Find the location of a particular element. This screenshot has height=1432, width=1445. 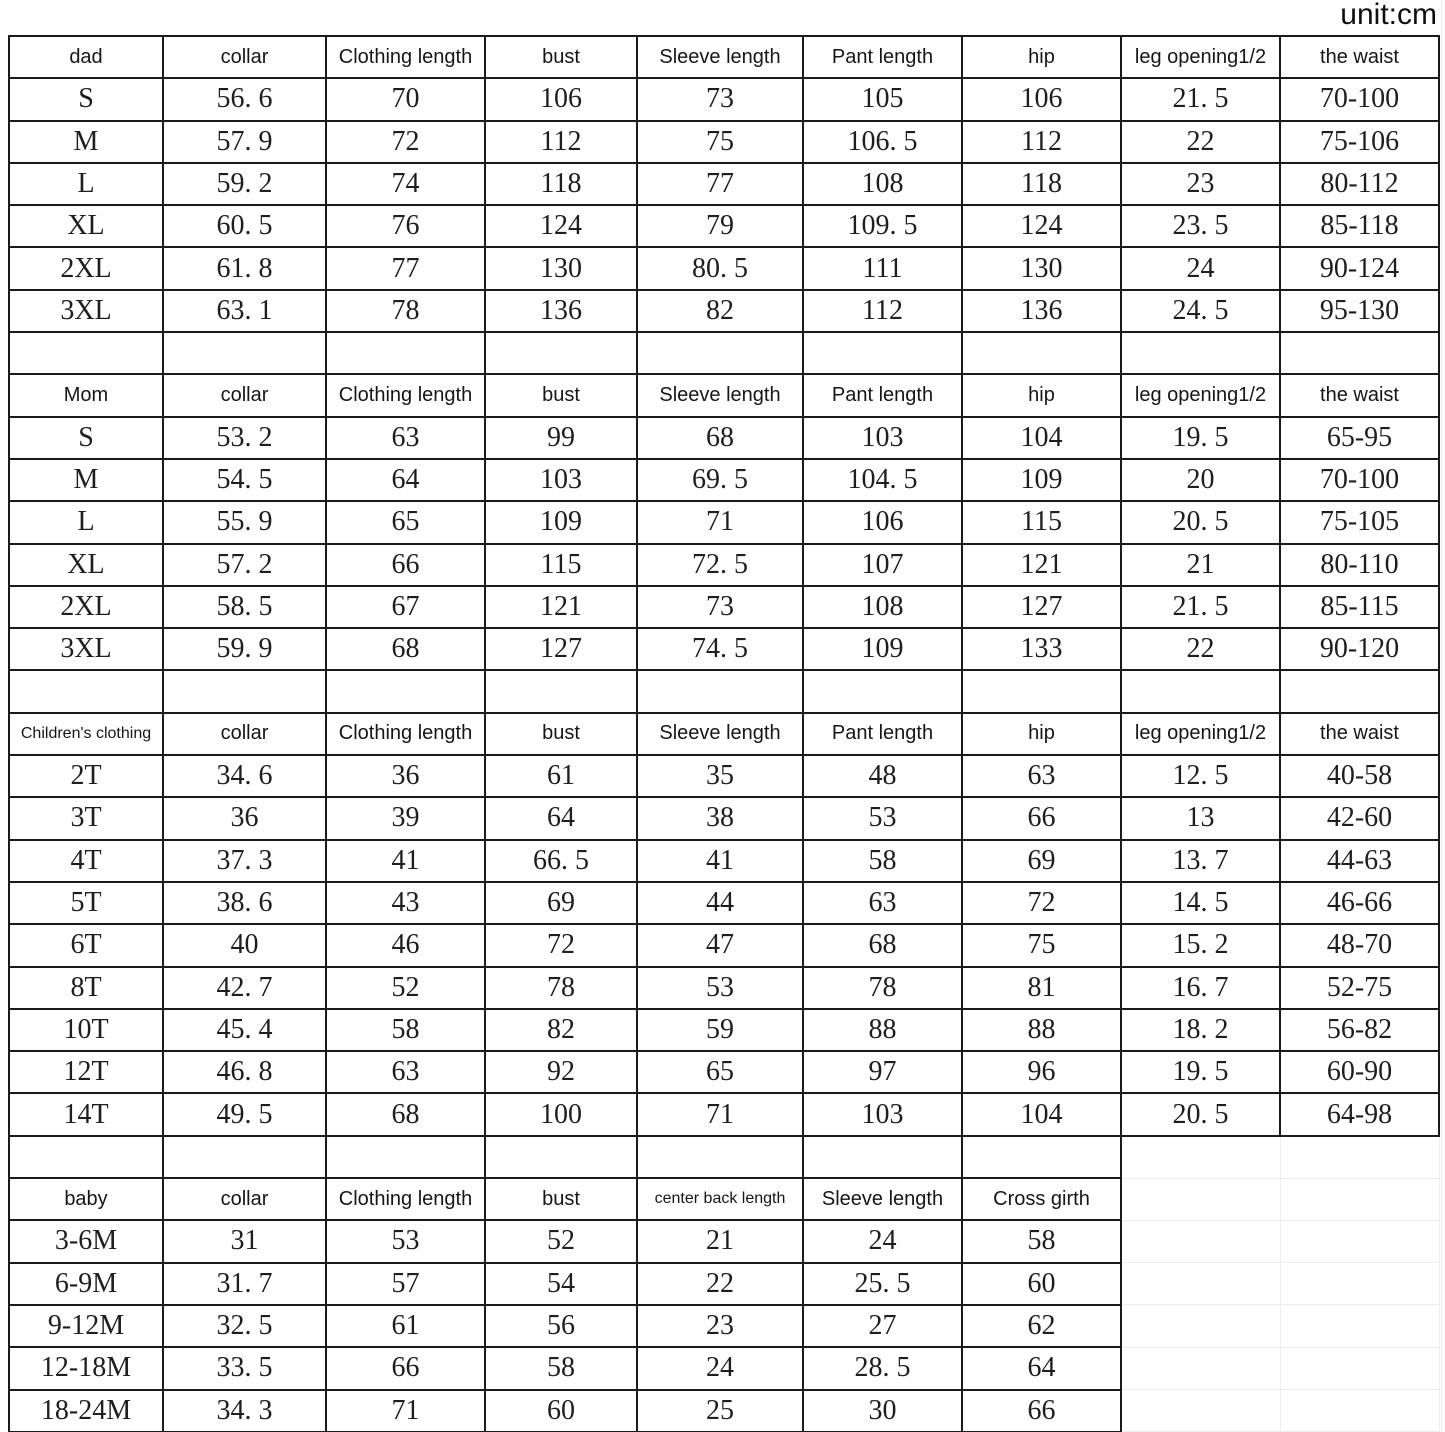

size-label-cell: 5T is located at coordinates (86, 903).